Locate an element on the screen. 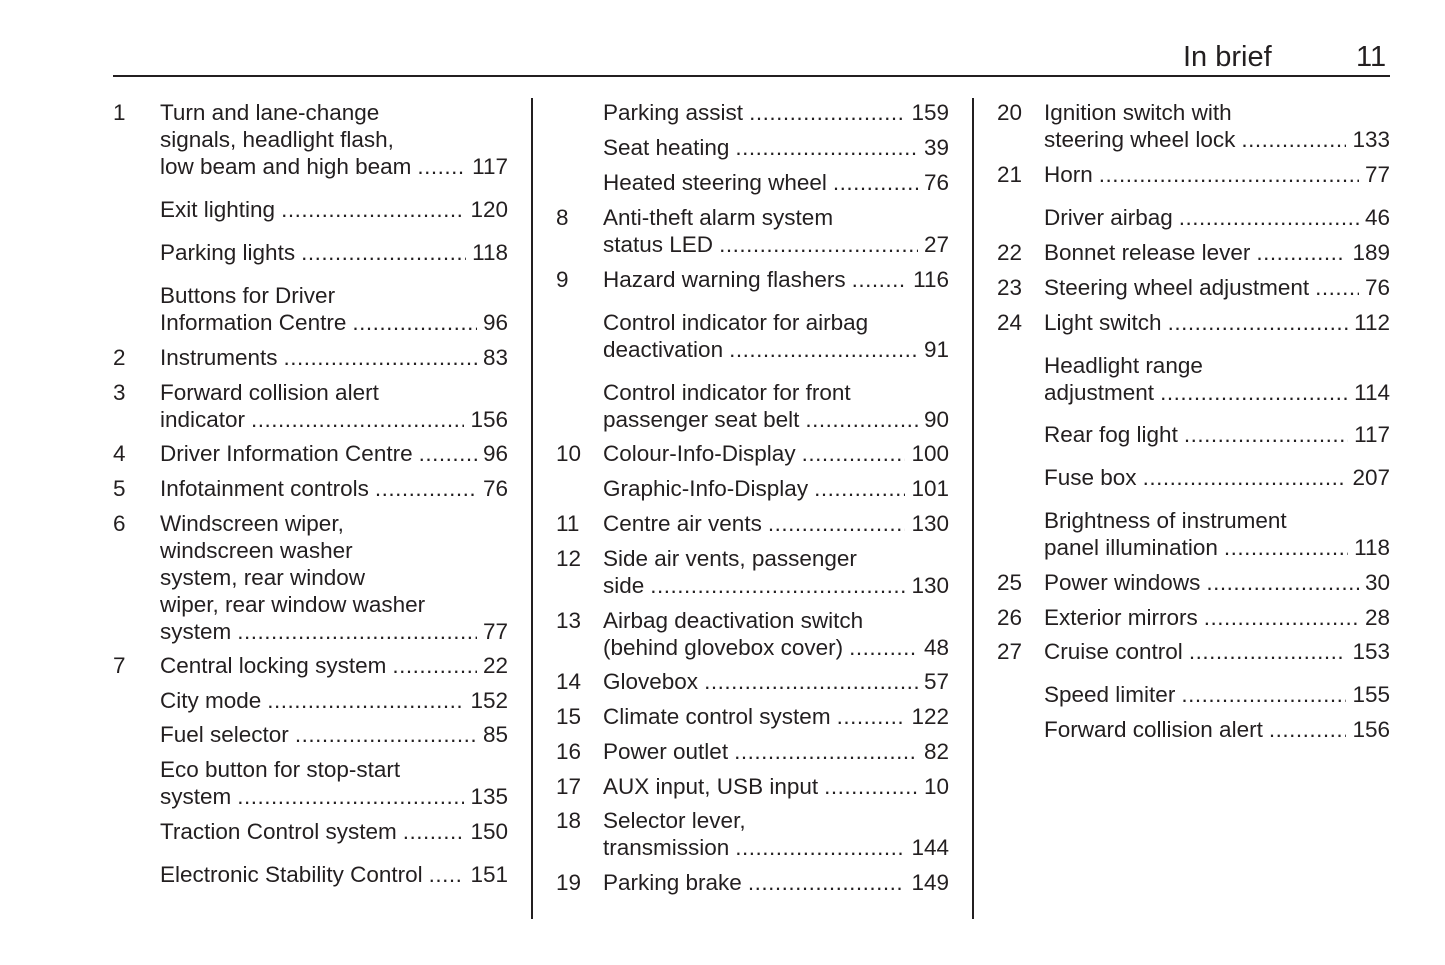  entry-label: Fuel selector is located at coordinates (224, 734).